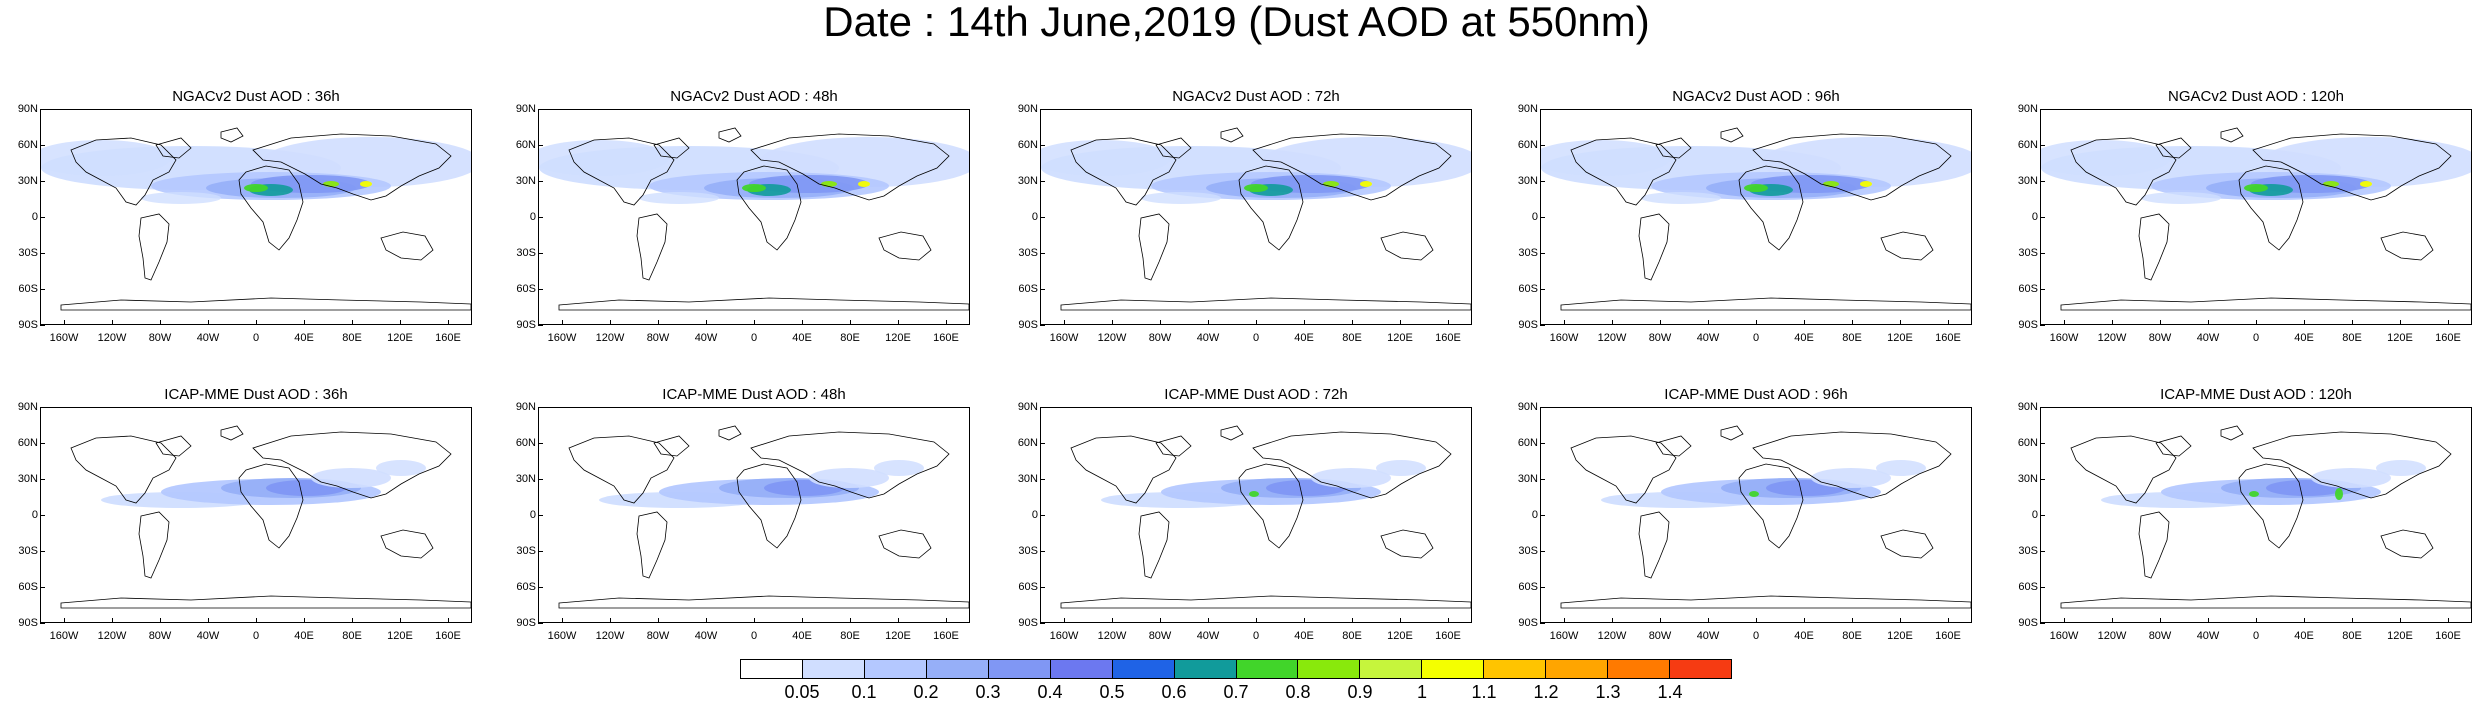  I want to click on color-legend-label: 1.2, so click(1546, 692).